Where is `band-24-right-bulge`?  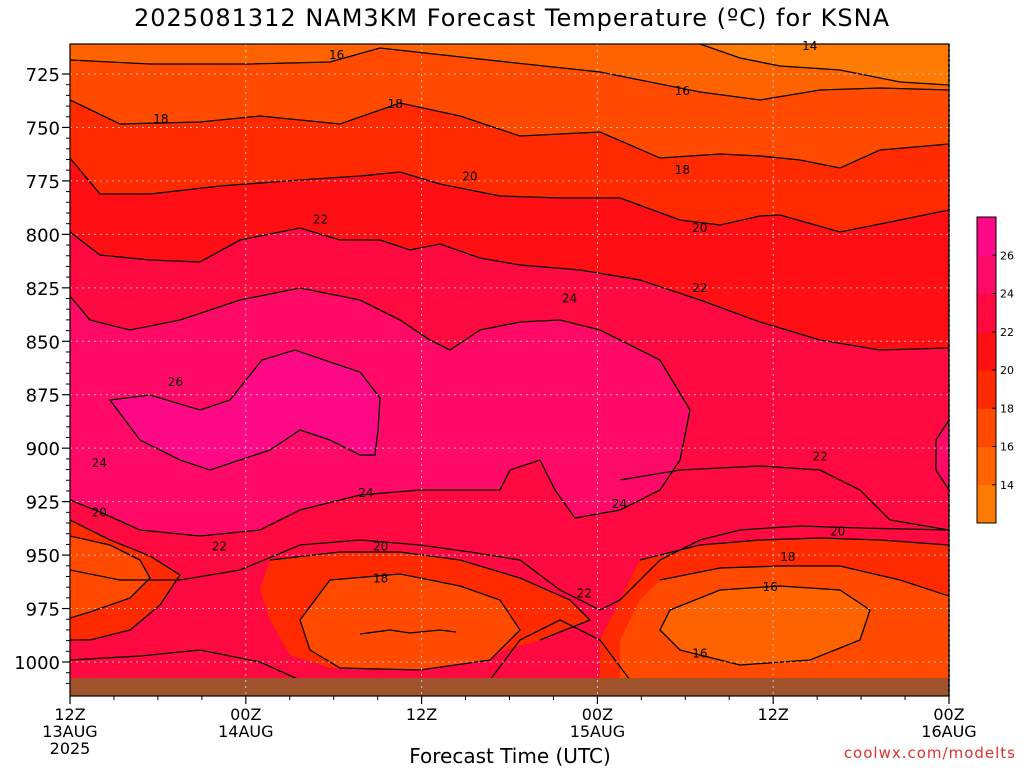 band-24-right-bulge is located at coordinates (942, 455).